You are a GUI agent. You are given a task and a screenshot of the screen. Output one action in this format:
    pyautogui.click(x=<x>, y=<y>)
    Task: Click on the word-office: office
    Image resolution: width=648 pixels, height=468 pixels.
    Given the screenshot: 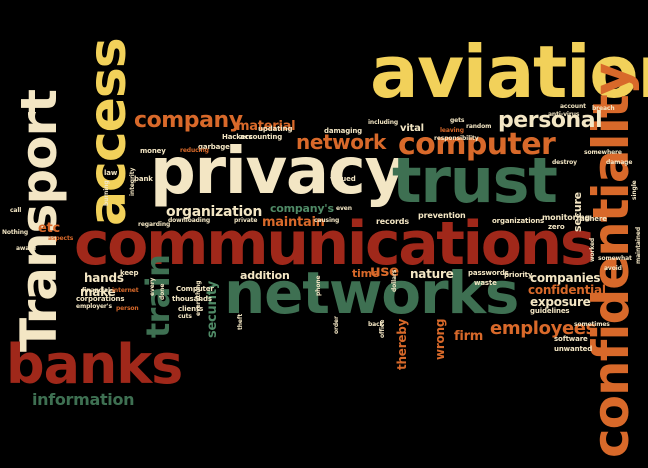 What is the action you would take?
    pyautogui.click(x=382, y=328)
    